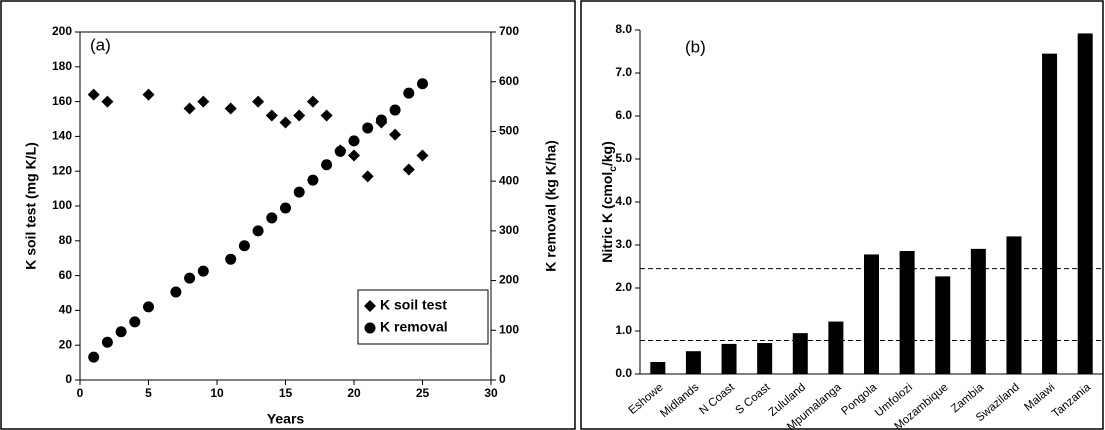 The image size is (1105, 430). What do you see at coordinates (623, 158) in the screenshot?
I see `y-tick-label: 5.0` at bounding box center [623, 158].